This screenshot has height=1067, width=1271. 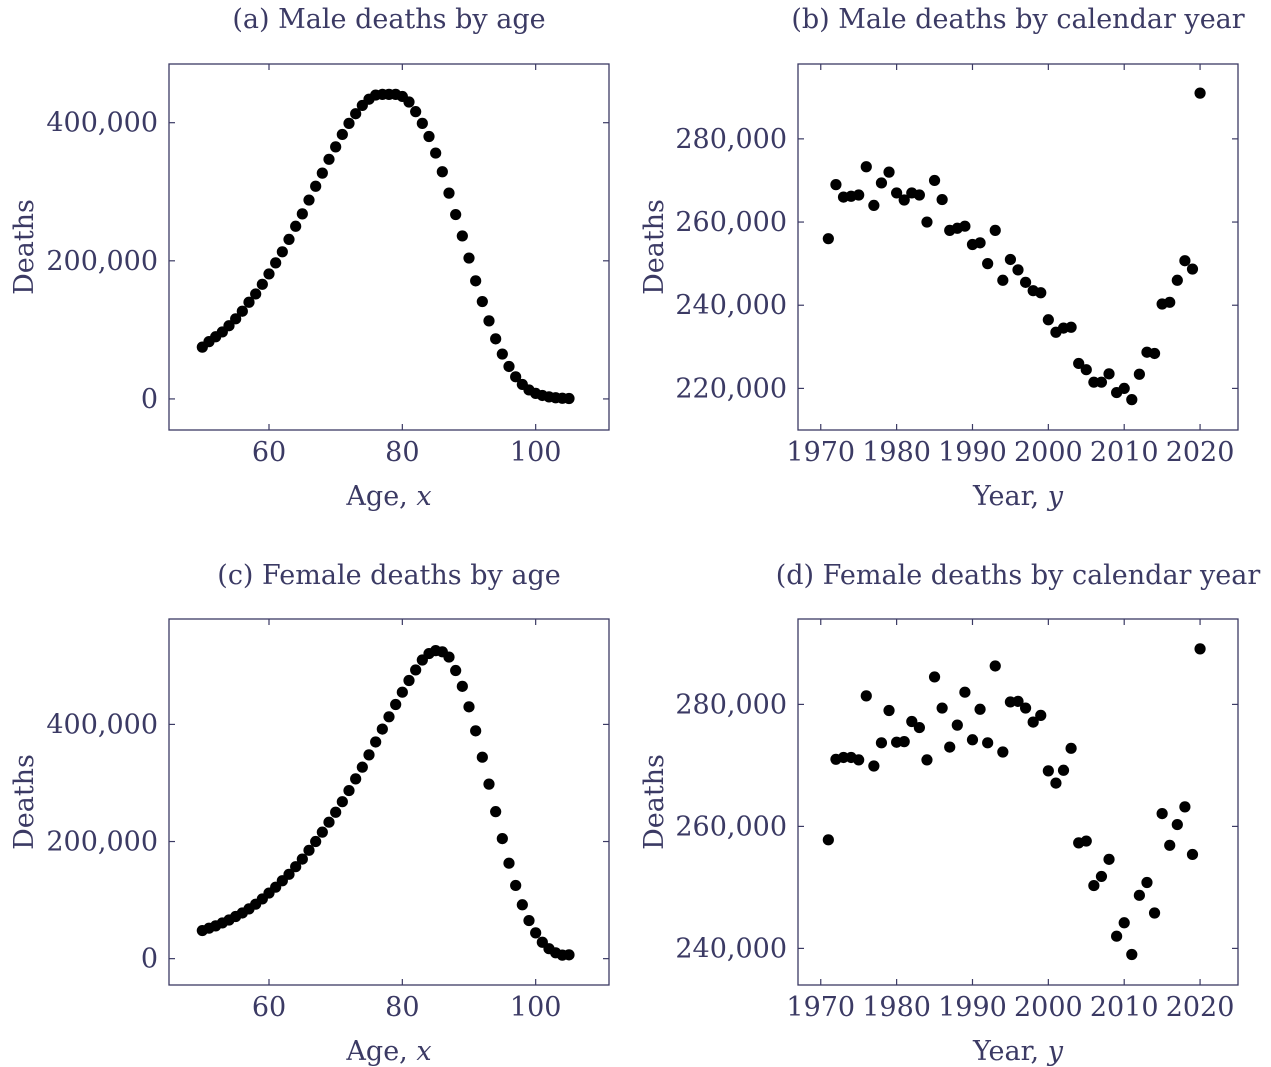 What do you see at coordinates (269, 1007) in the screenshot?
I see `x-tick-label: 60` at bounding box center [269, 1007].